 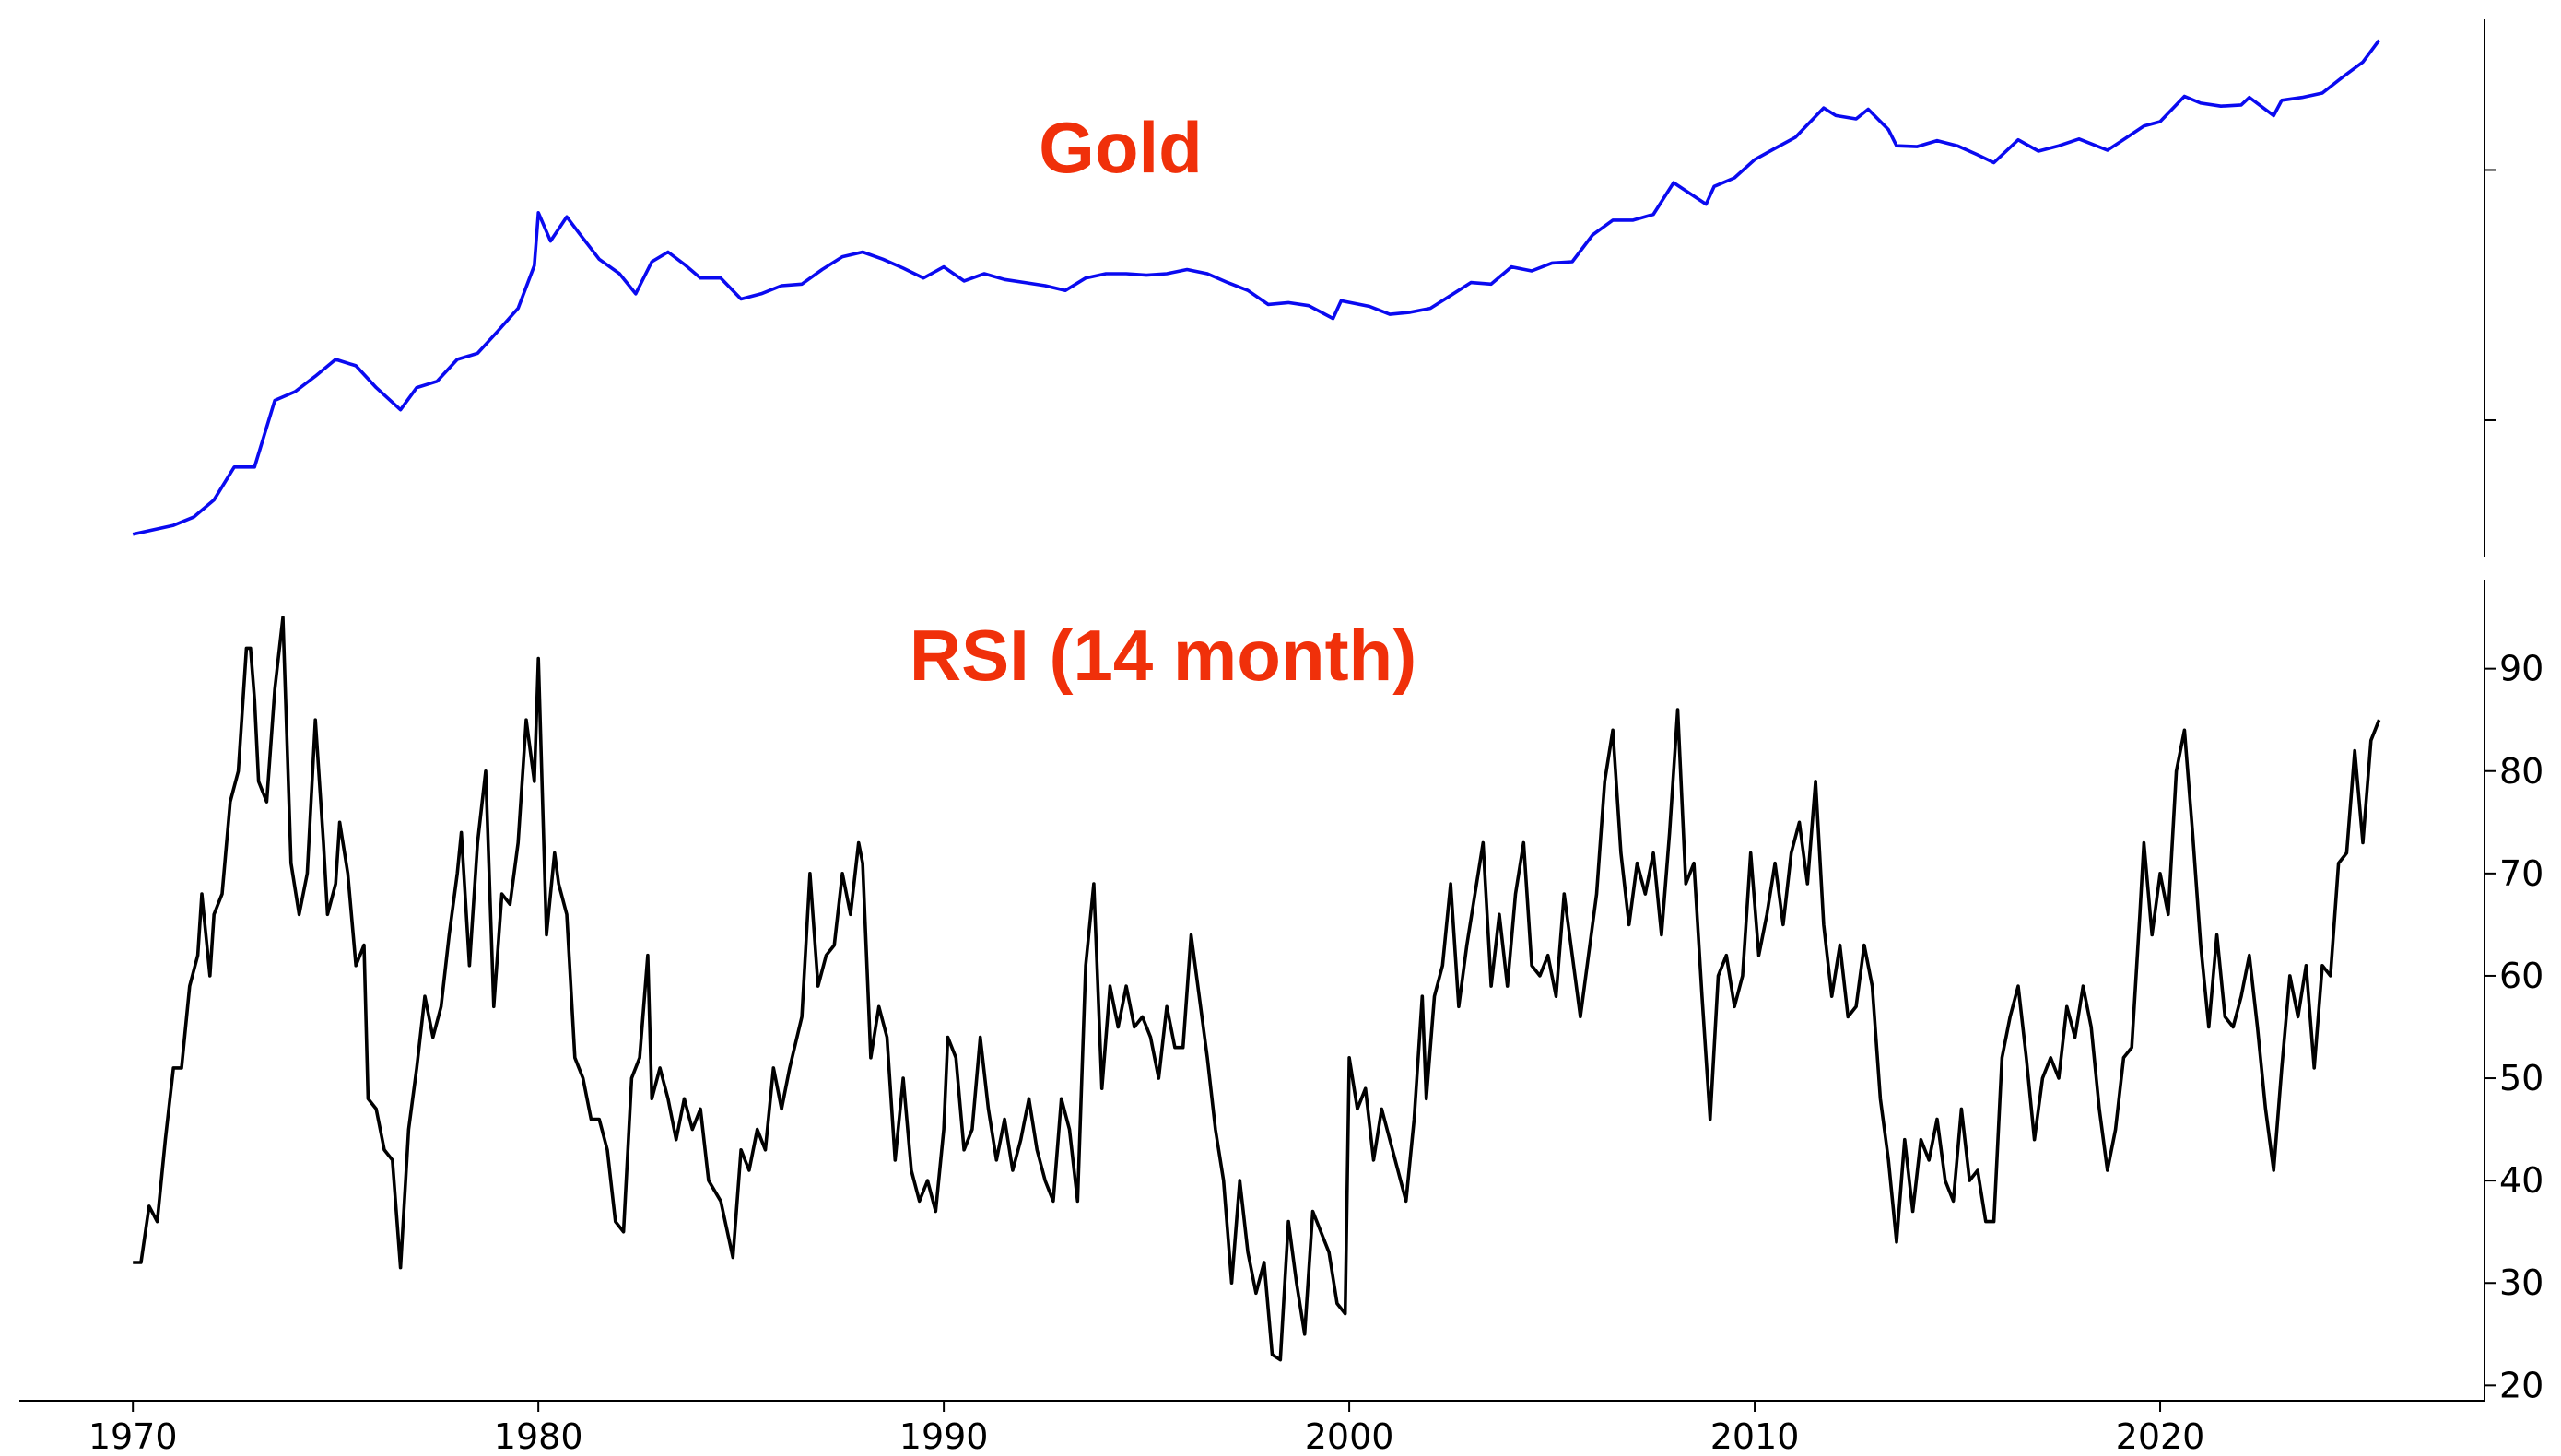 What do you see at coordinates (2521, 1078) in the screenshot?
I see `y-tick-label: 50` at bounding box center [2521, 1078].